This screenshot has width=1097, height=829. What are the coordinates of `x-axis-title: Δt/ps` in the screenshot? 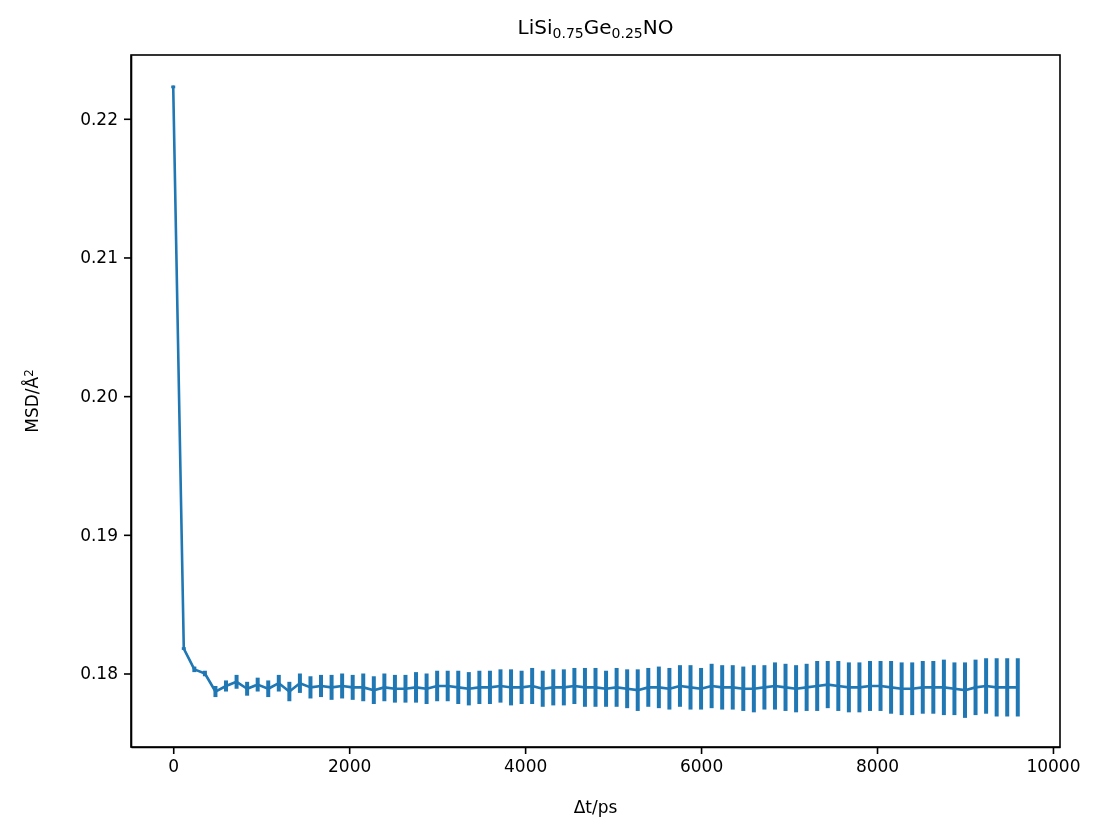 It's located at (595, 807).